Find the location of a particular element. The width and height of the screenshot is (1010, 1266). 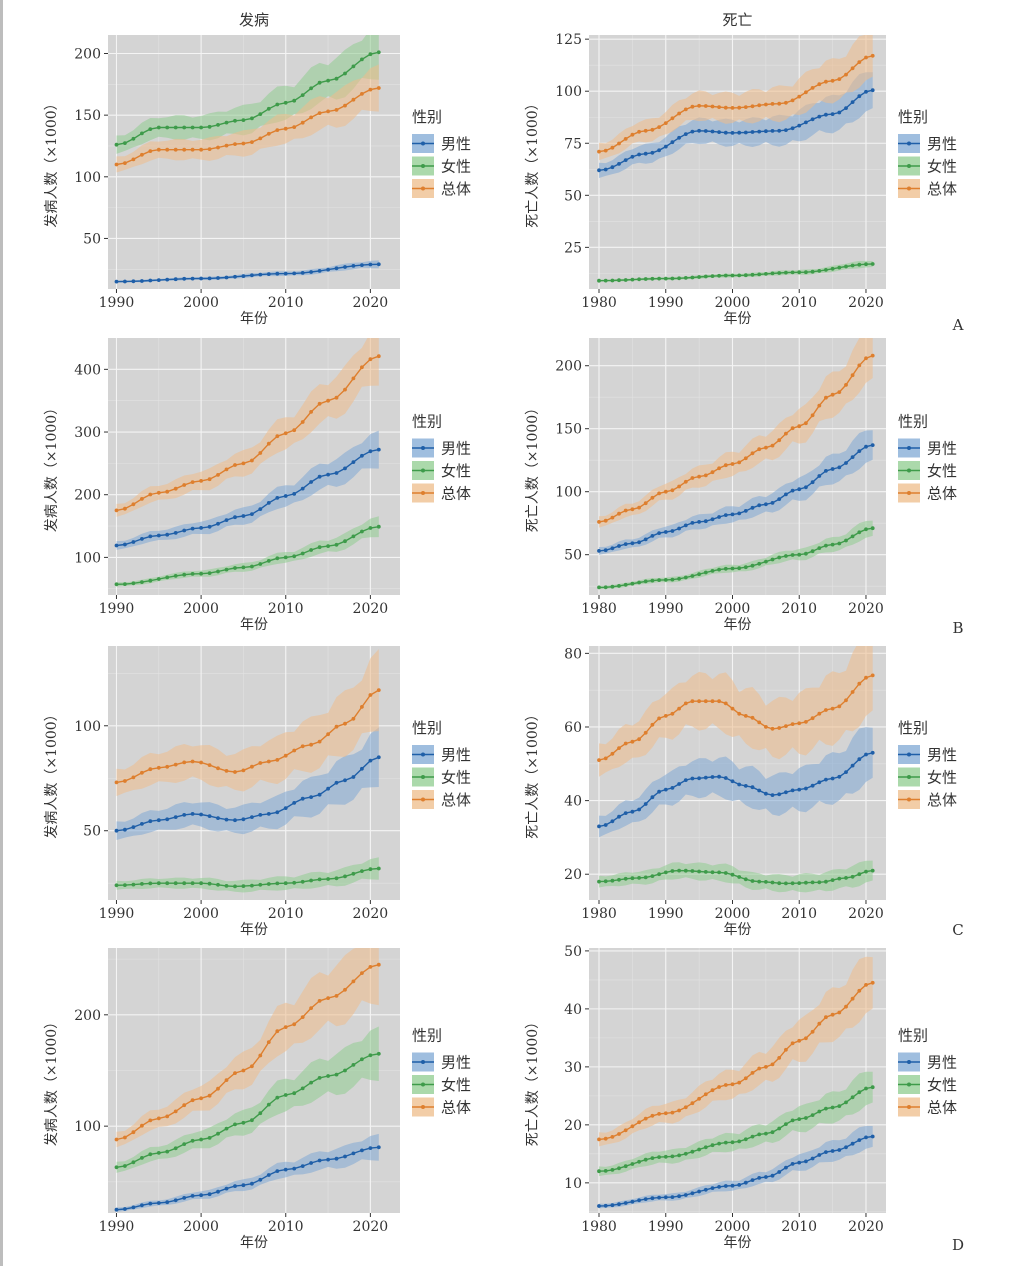

legend-title: 性别 is located at coordinates (427, 422).